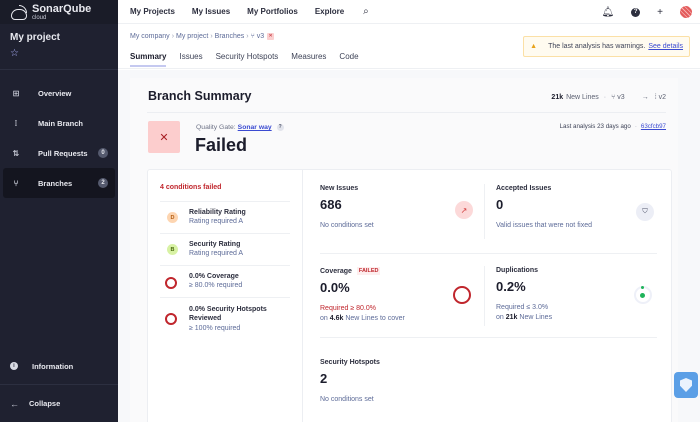 This screenshot has height=422, width=700. What do you see at coordinates (643, 295) in the screenshot?
I see `duplications-donut-icon` at bounding box center [643, 295].